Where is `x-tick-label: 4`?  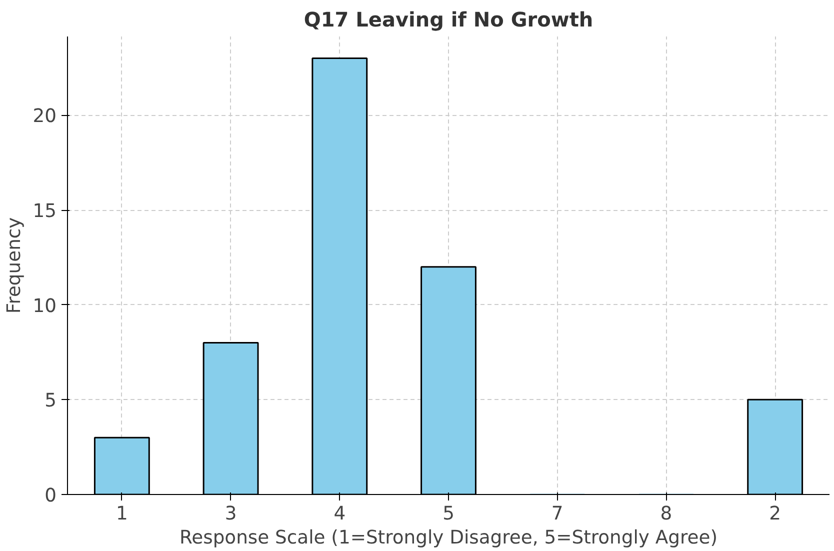 x-tick-label: 4 is located at coordinates (340, 514).